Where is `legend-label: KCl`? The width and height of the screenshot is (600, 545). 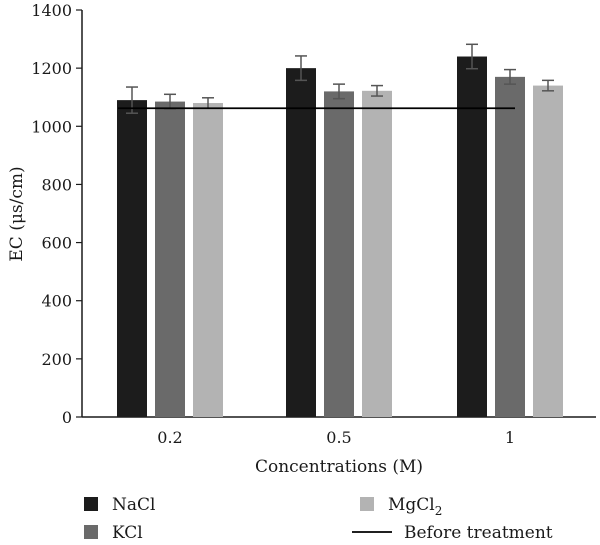 legend-label: KCl is located at coordinates (127, 533).